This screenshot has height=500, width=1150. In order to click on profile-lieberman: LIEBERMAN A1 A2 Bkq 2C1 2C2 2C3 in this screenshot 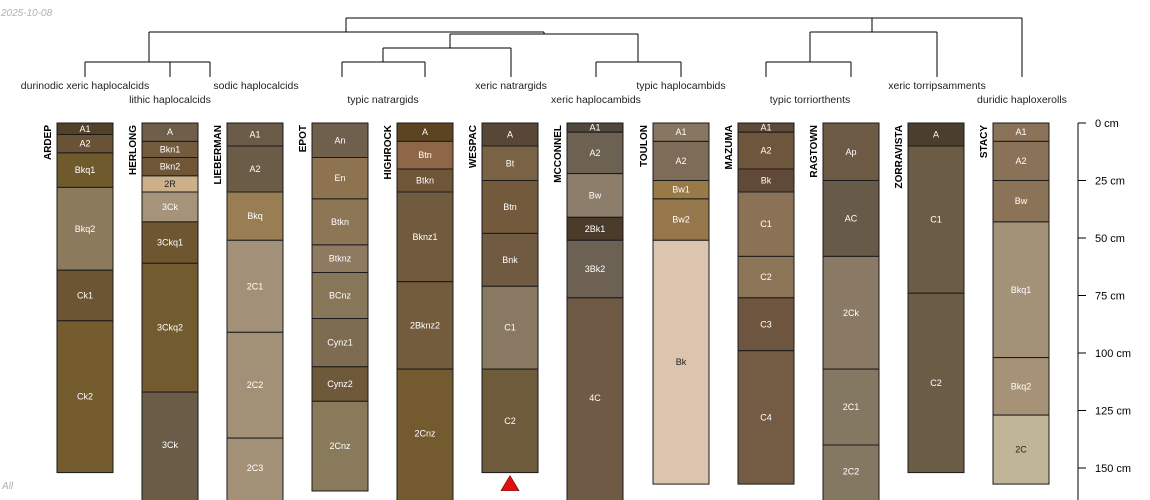, I will do `click(248, 311)`.